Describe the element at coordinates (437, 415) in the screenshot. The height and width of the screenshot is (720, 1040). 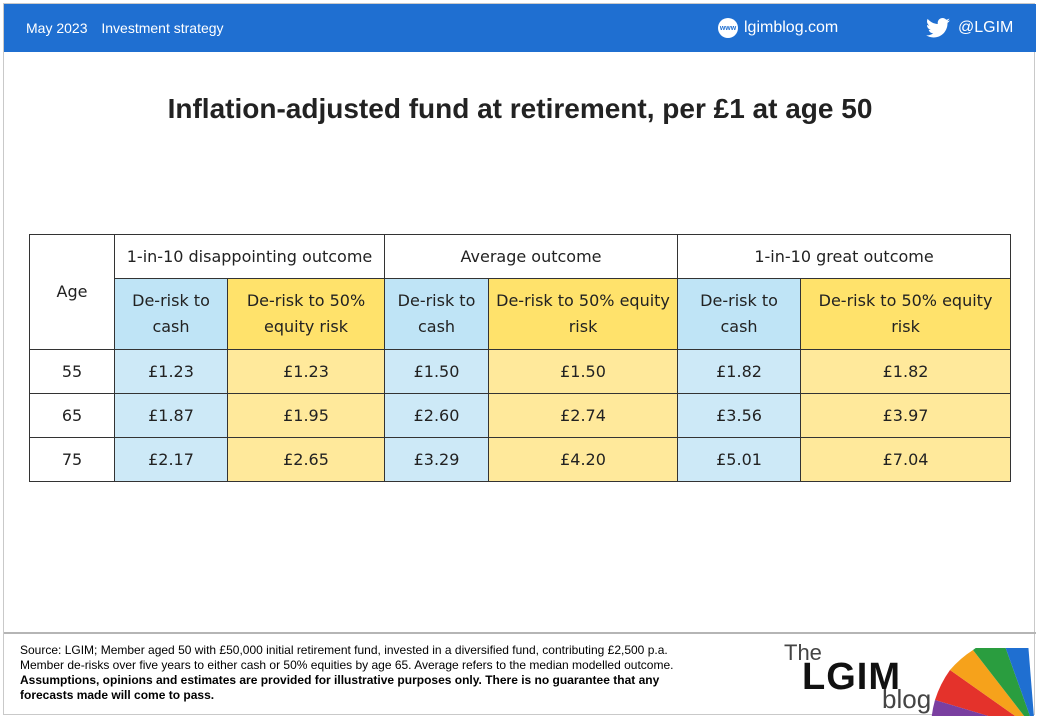
I see `value-cell: £2.60` at that location.